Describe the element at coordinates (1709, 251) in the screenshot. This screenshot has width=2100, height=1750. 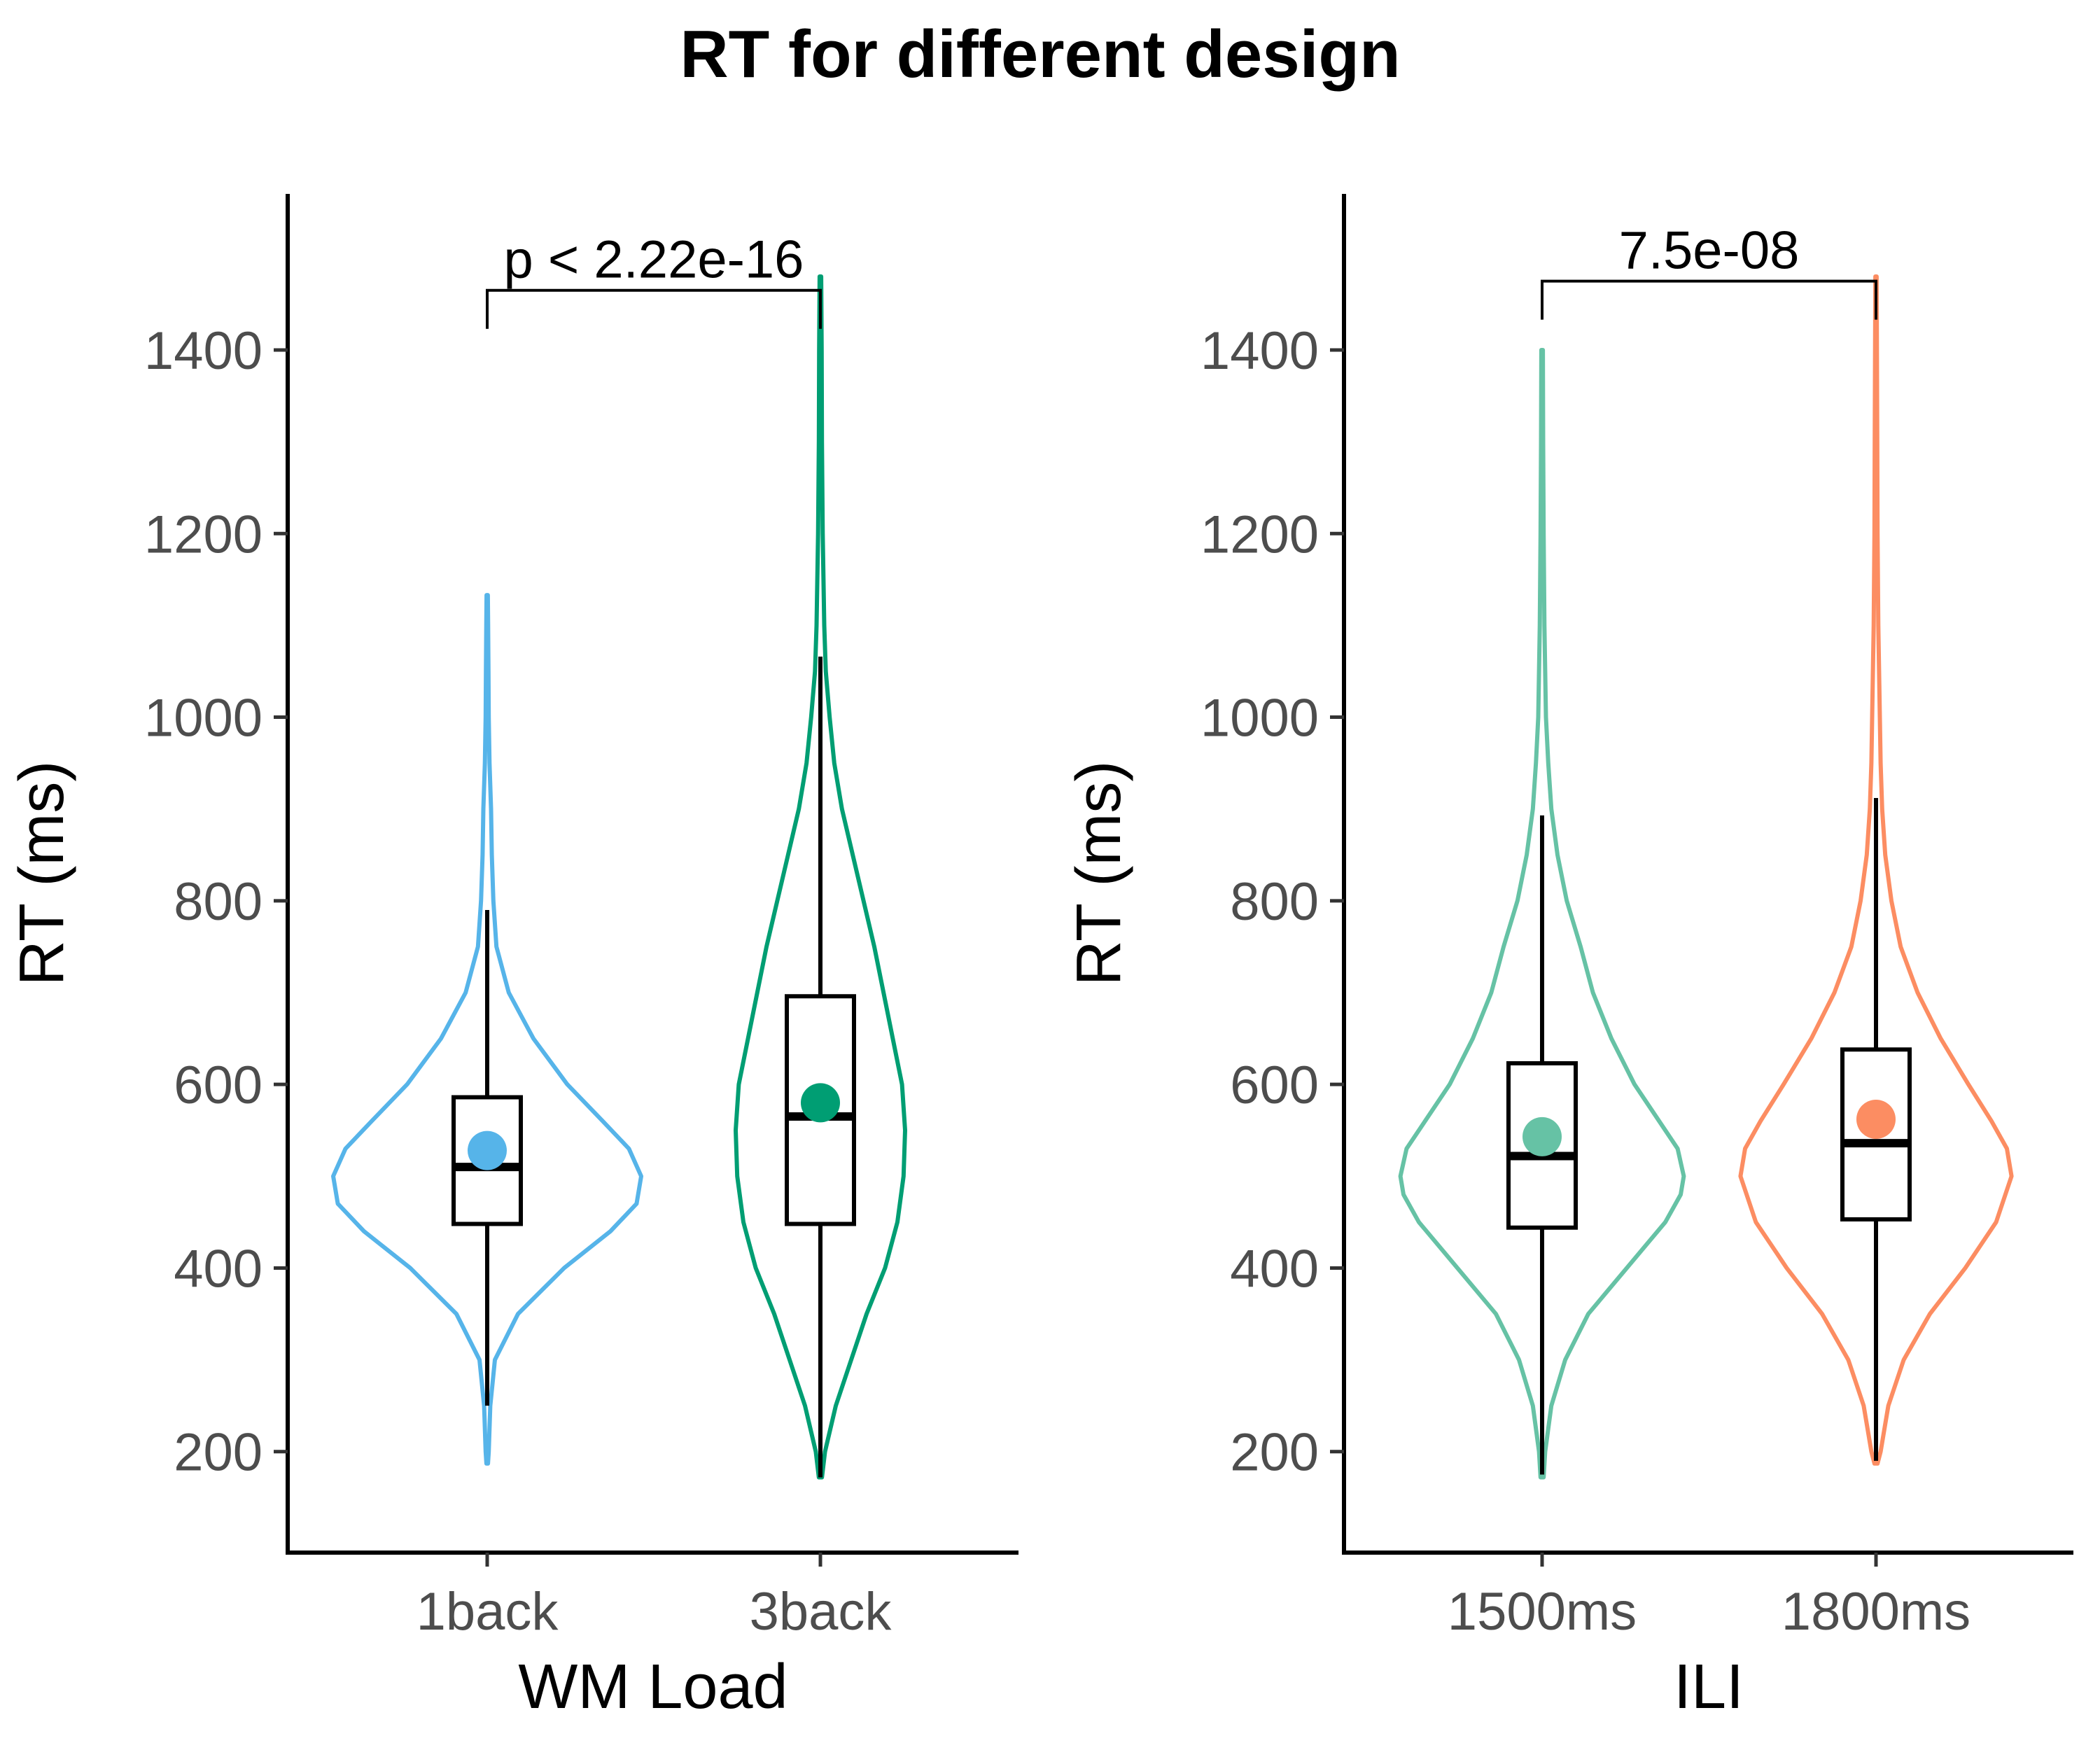
I see `significance-label: 7.5e-08` at that location.